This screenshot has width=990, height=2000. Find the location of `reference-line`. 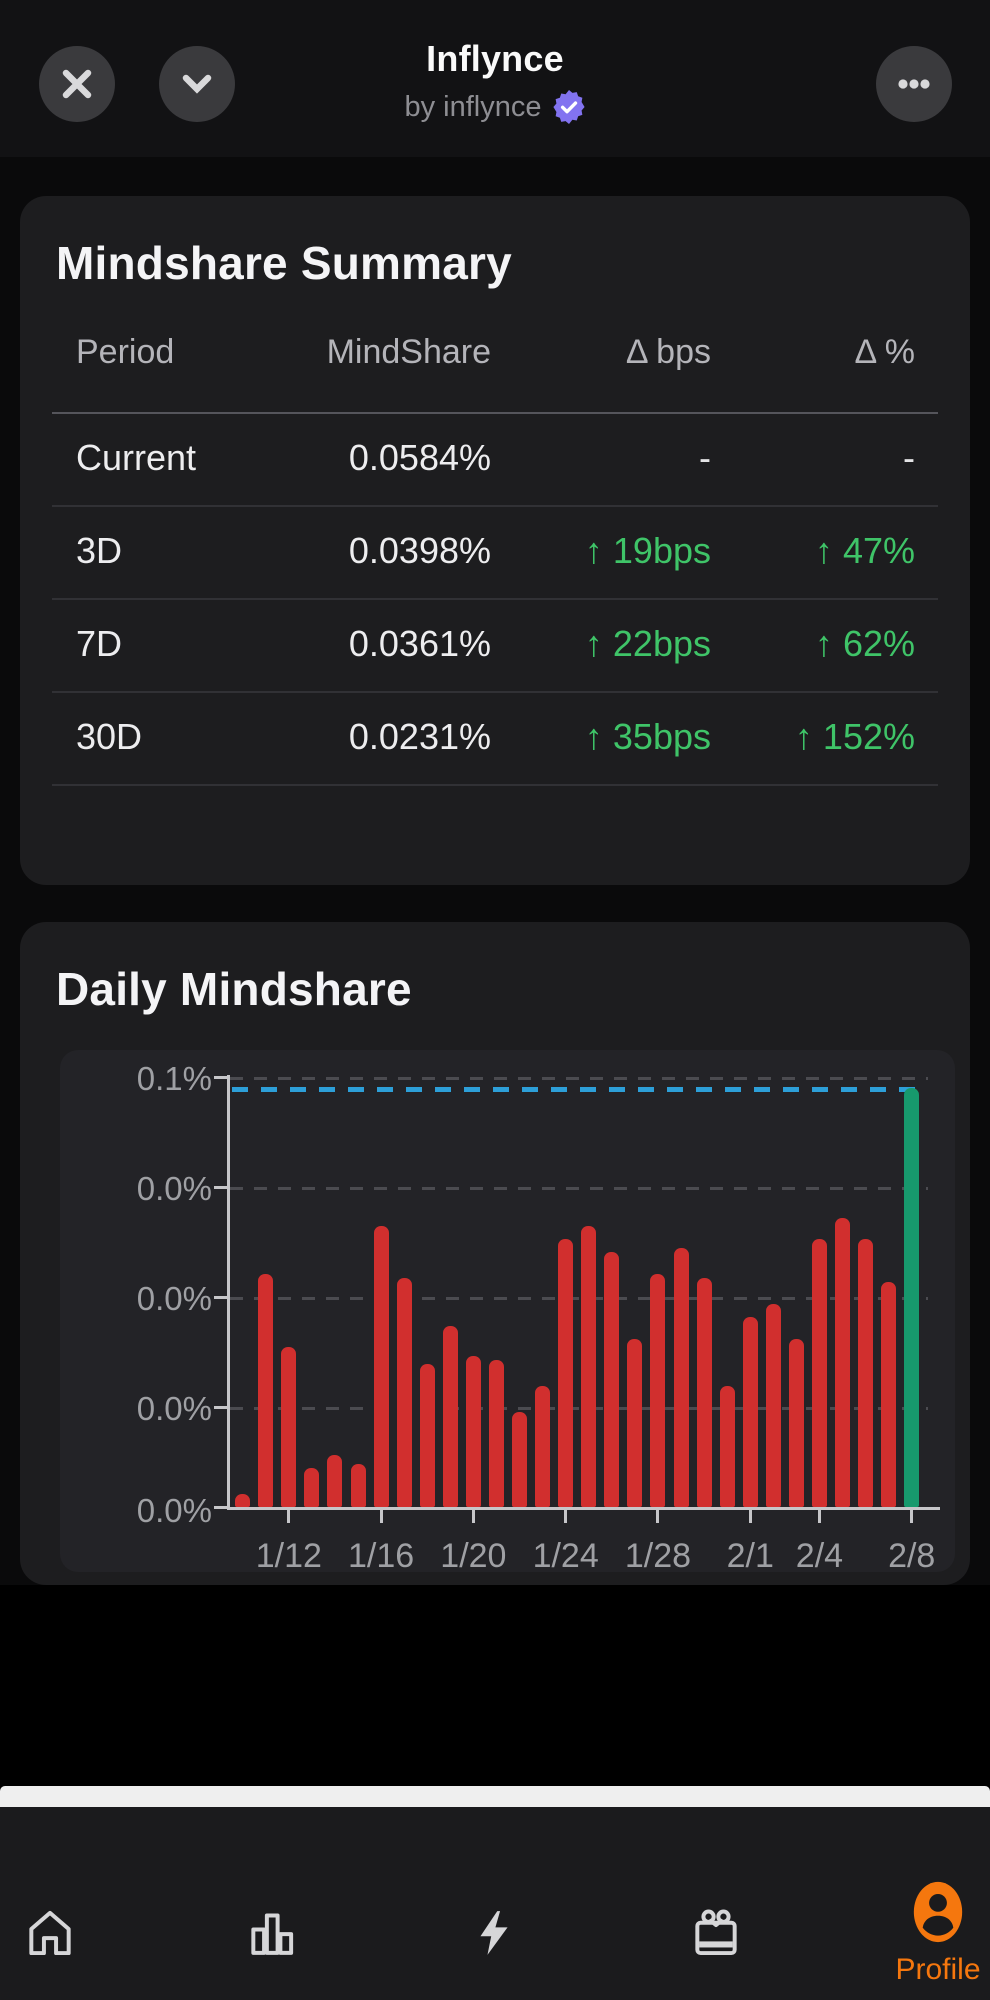

reference-line is located at coordinates (579, 1089).